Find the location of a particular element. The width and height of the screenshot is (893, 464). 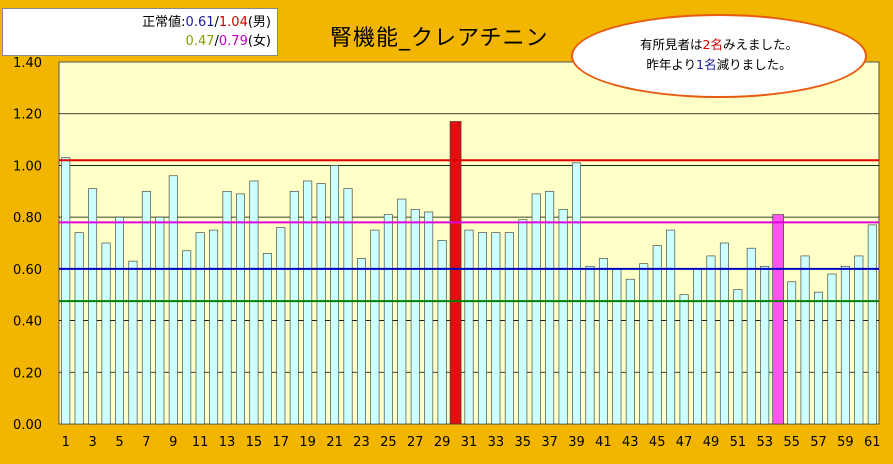

x-tick-label: 55 is located at coordinates (791, 442).